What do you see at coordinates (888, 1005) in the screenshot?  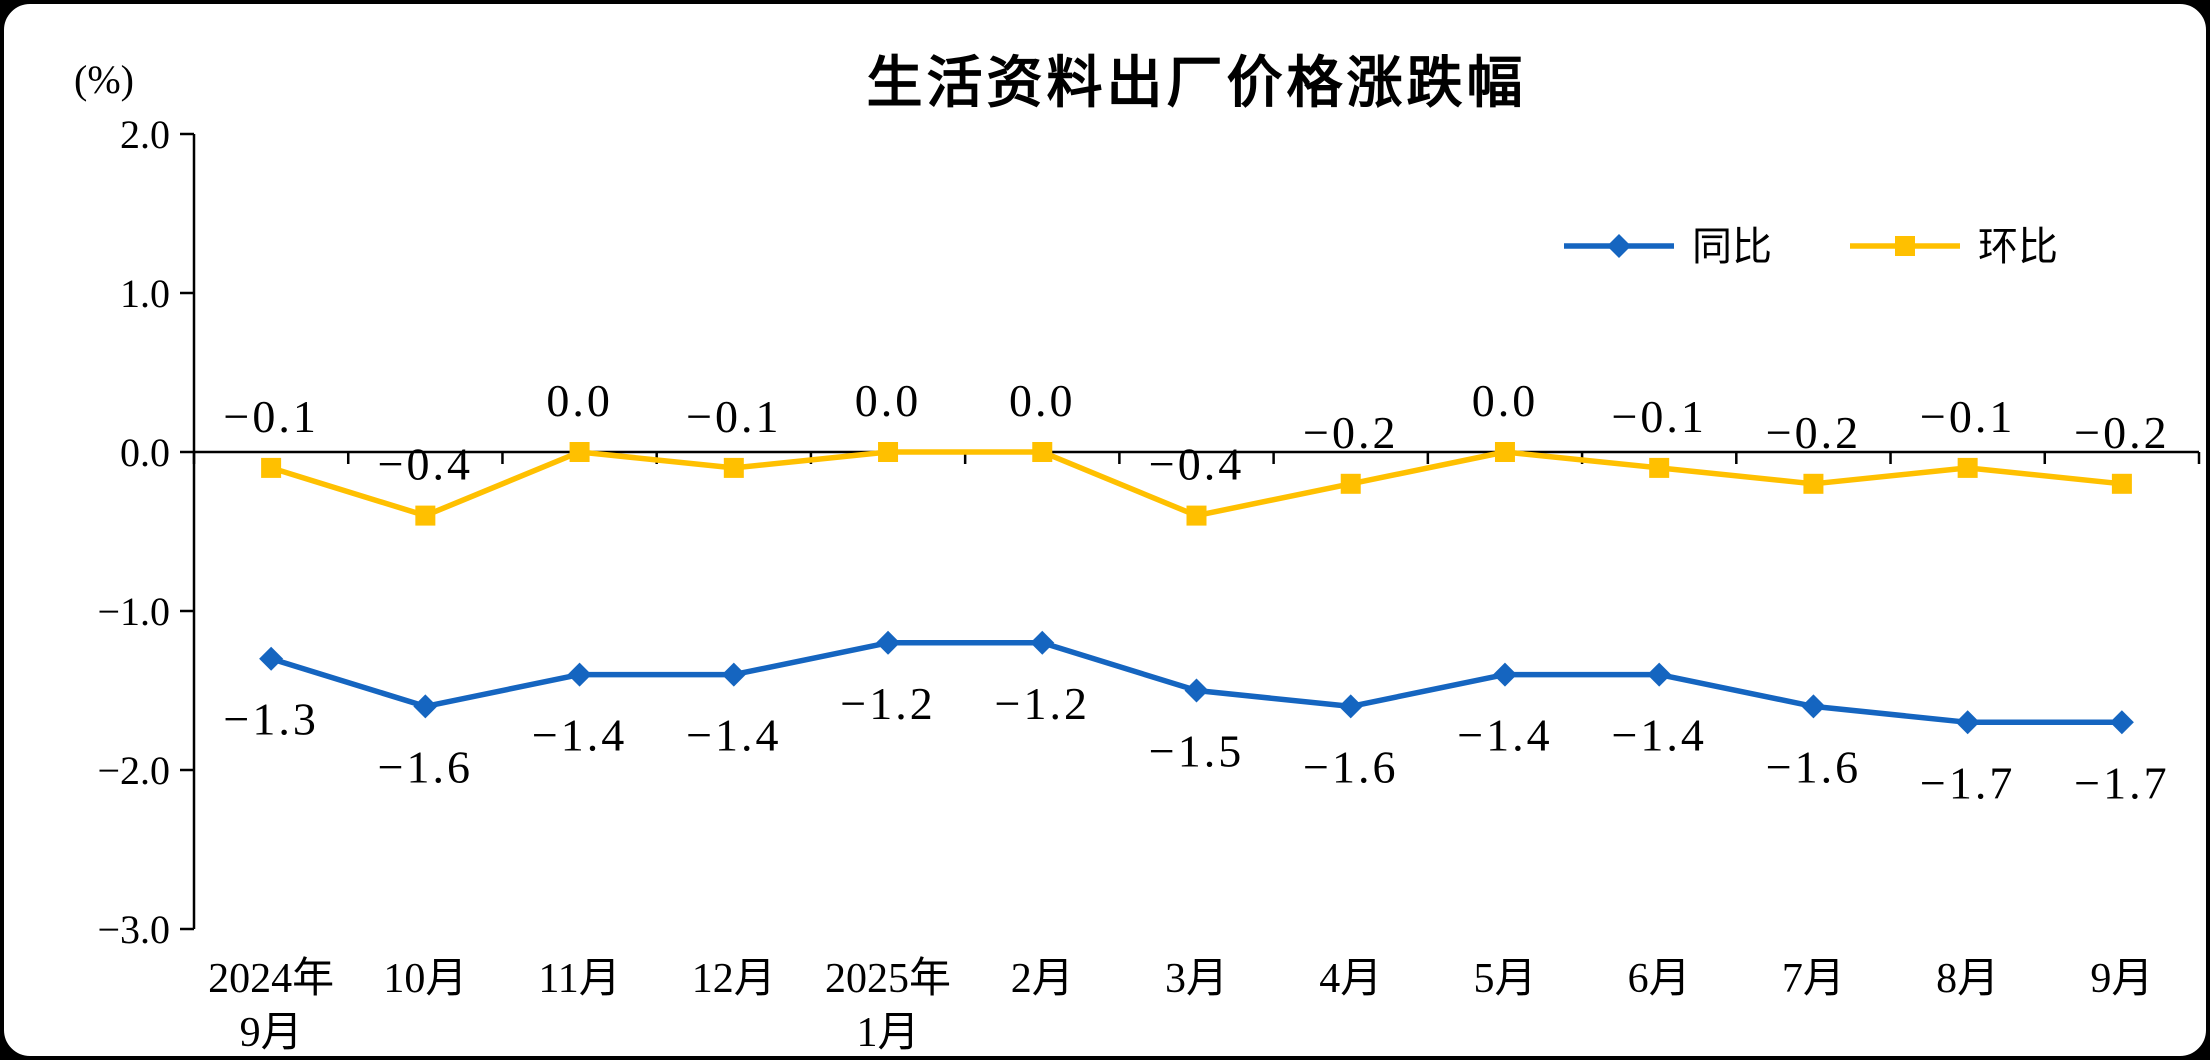 I see `x-tick-label: 2025年 1月` at bounding box center [888, 1005].